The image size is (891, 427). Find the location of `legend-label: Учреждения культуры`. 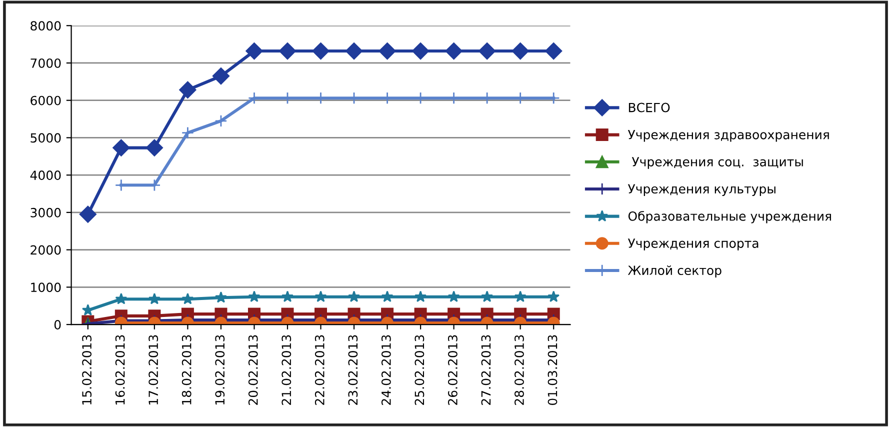

legend-label: Учреждения культуры is located at coordinates (702, 190).